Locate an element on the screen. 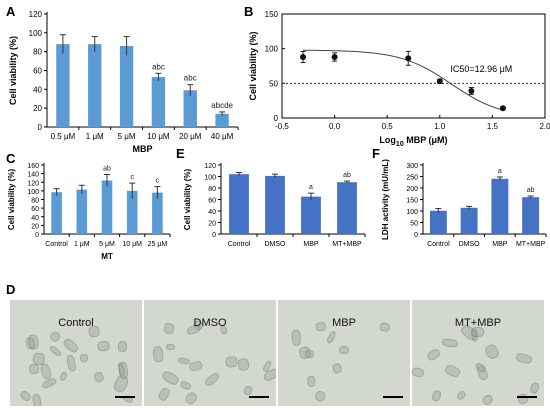 This screenshot has height=410, width=550. x-tick-label: 0.0 is located at coordinates (335, 126).